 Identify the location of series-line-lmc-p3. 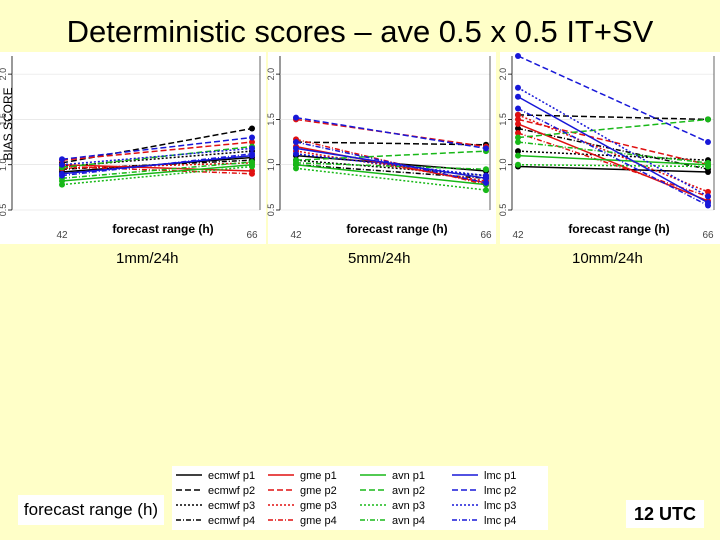
(613, 142).